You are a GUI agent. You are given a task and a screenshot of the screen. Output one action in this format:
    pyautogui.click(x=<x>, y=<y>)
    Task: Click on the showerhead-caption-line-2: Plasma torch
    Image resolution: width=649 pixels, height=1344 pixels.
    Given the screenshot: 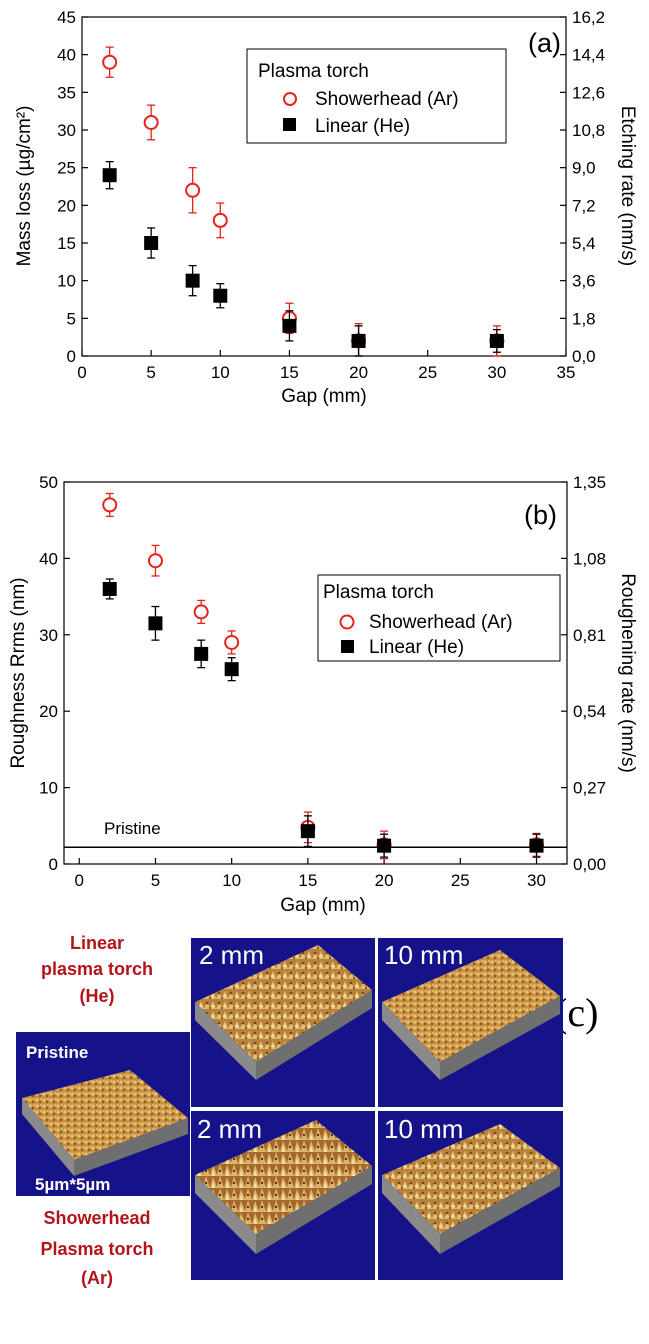 What is the action you would take?
    pyautogui.click(x=96, y=1249)
    